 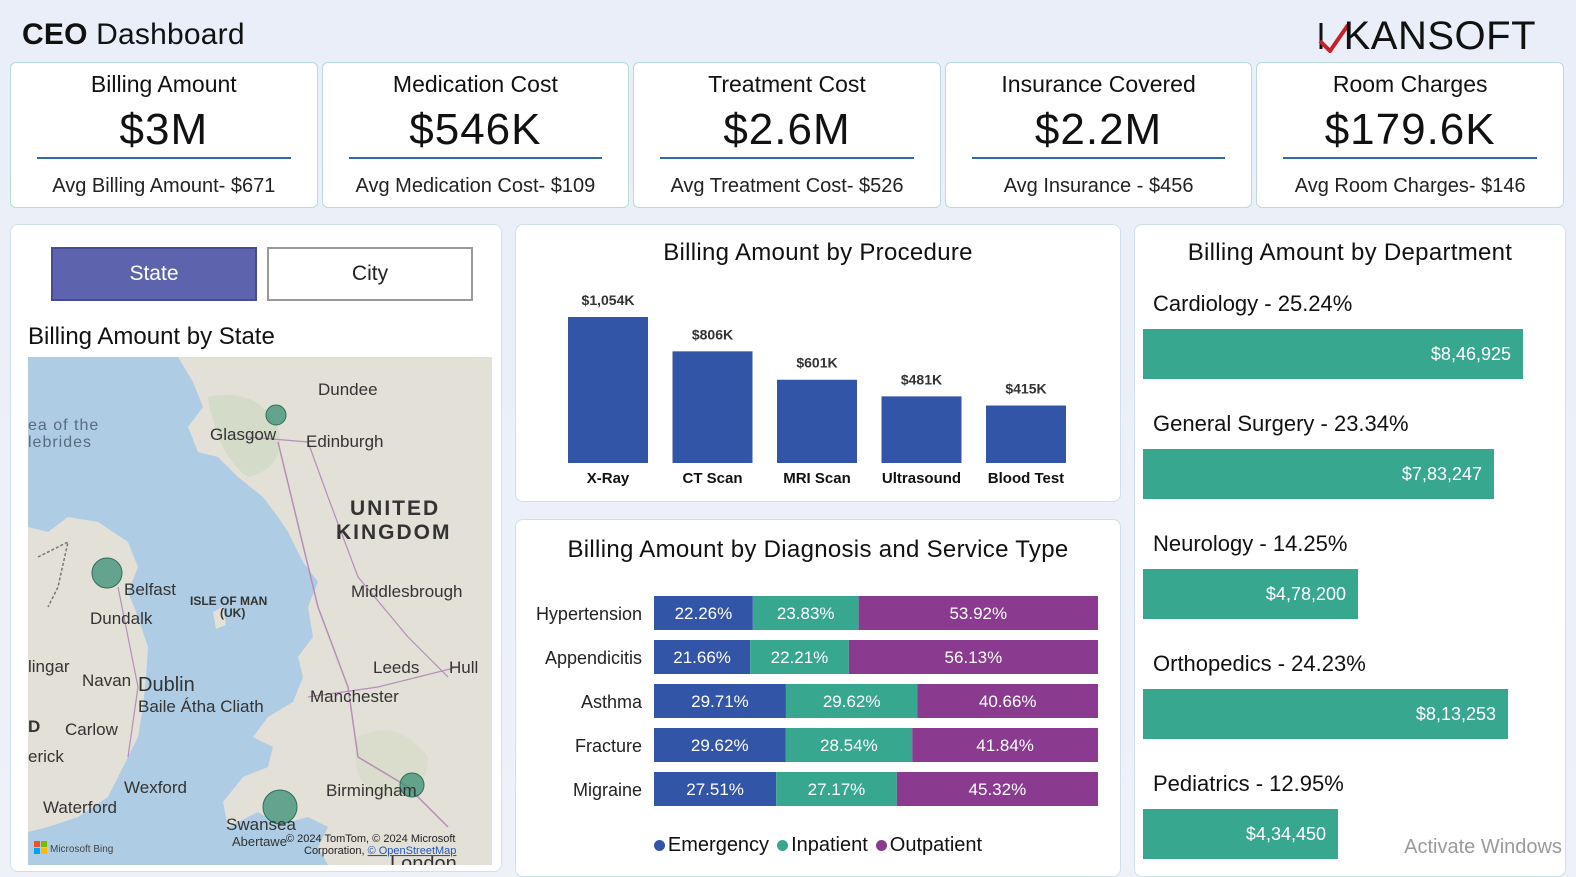 What do you see at coordinates (107, 573) in the screenshot?
I see `map-bubble-northern-ireland` at bounding box center [107, 573].